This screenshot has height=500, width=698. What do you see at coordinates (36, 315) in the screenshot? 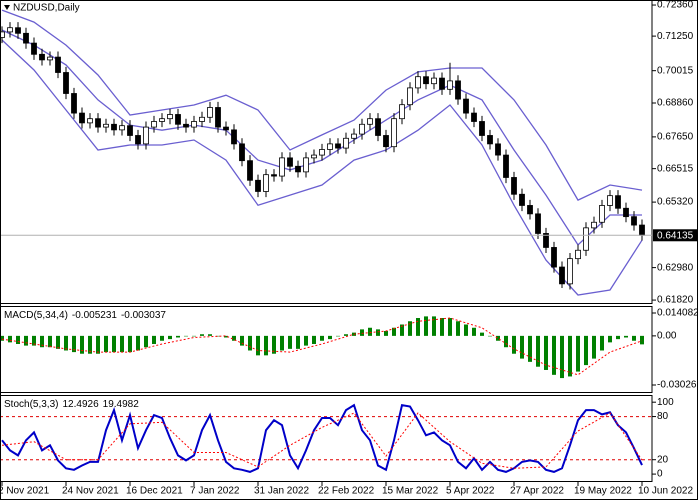
I see `indicator-name: MACD(5,34,4)` at bounding box center [36, 315].